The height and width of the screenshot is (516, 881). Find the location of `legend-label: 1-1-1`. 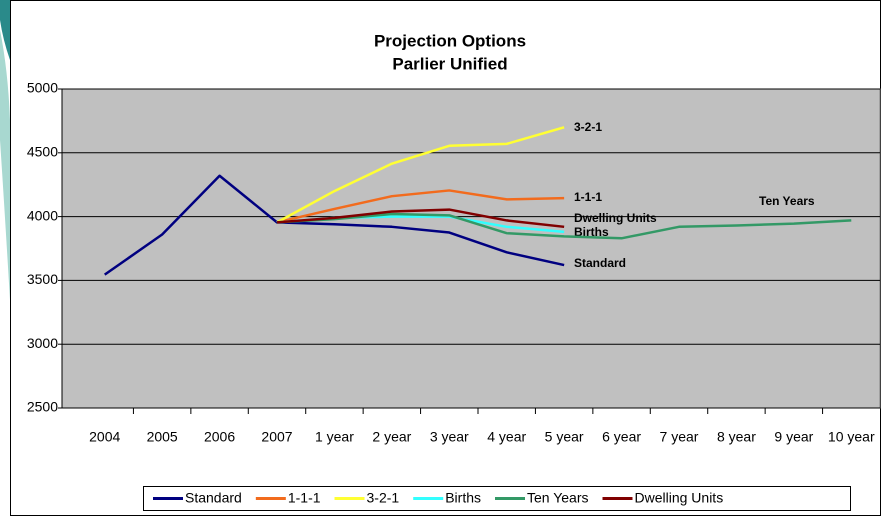

legend-label: 1-1-1 is located at coordinates (304, 498).